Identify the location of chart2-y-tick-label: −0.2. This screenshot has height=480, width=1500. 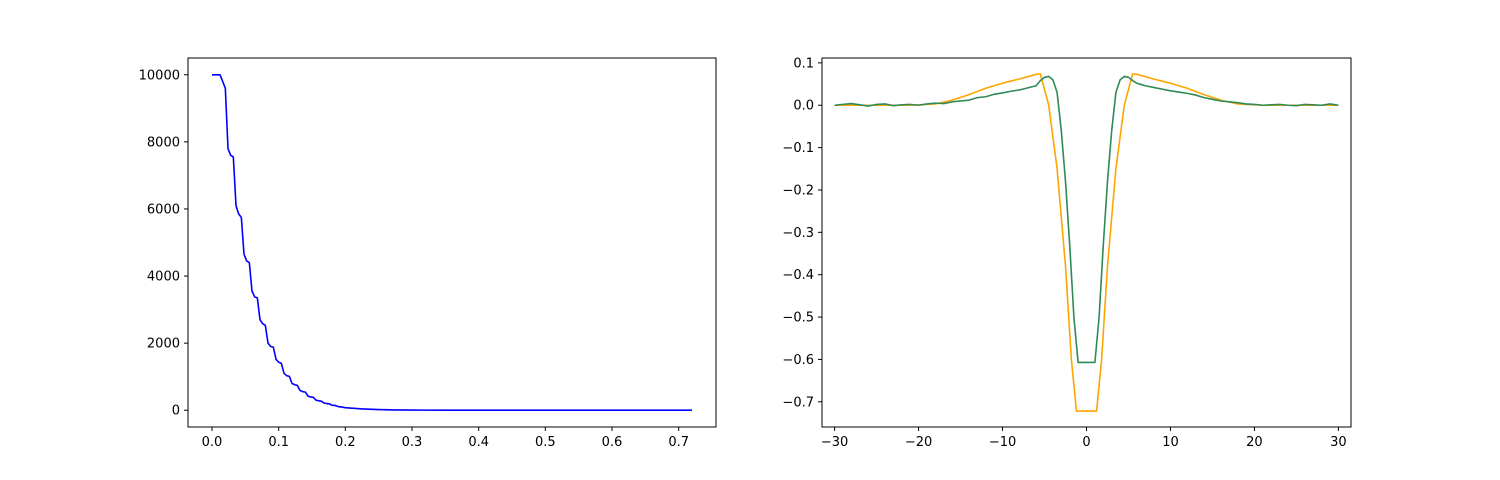
(798, 190).